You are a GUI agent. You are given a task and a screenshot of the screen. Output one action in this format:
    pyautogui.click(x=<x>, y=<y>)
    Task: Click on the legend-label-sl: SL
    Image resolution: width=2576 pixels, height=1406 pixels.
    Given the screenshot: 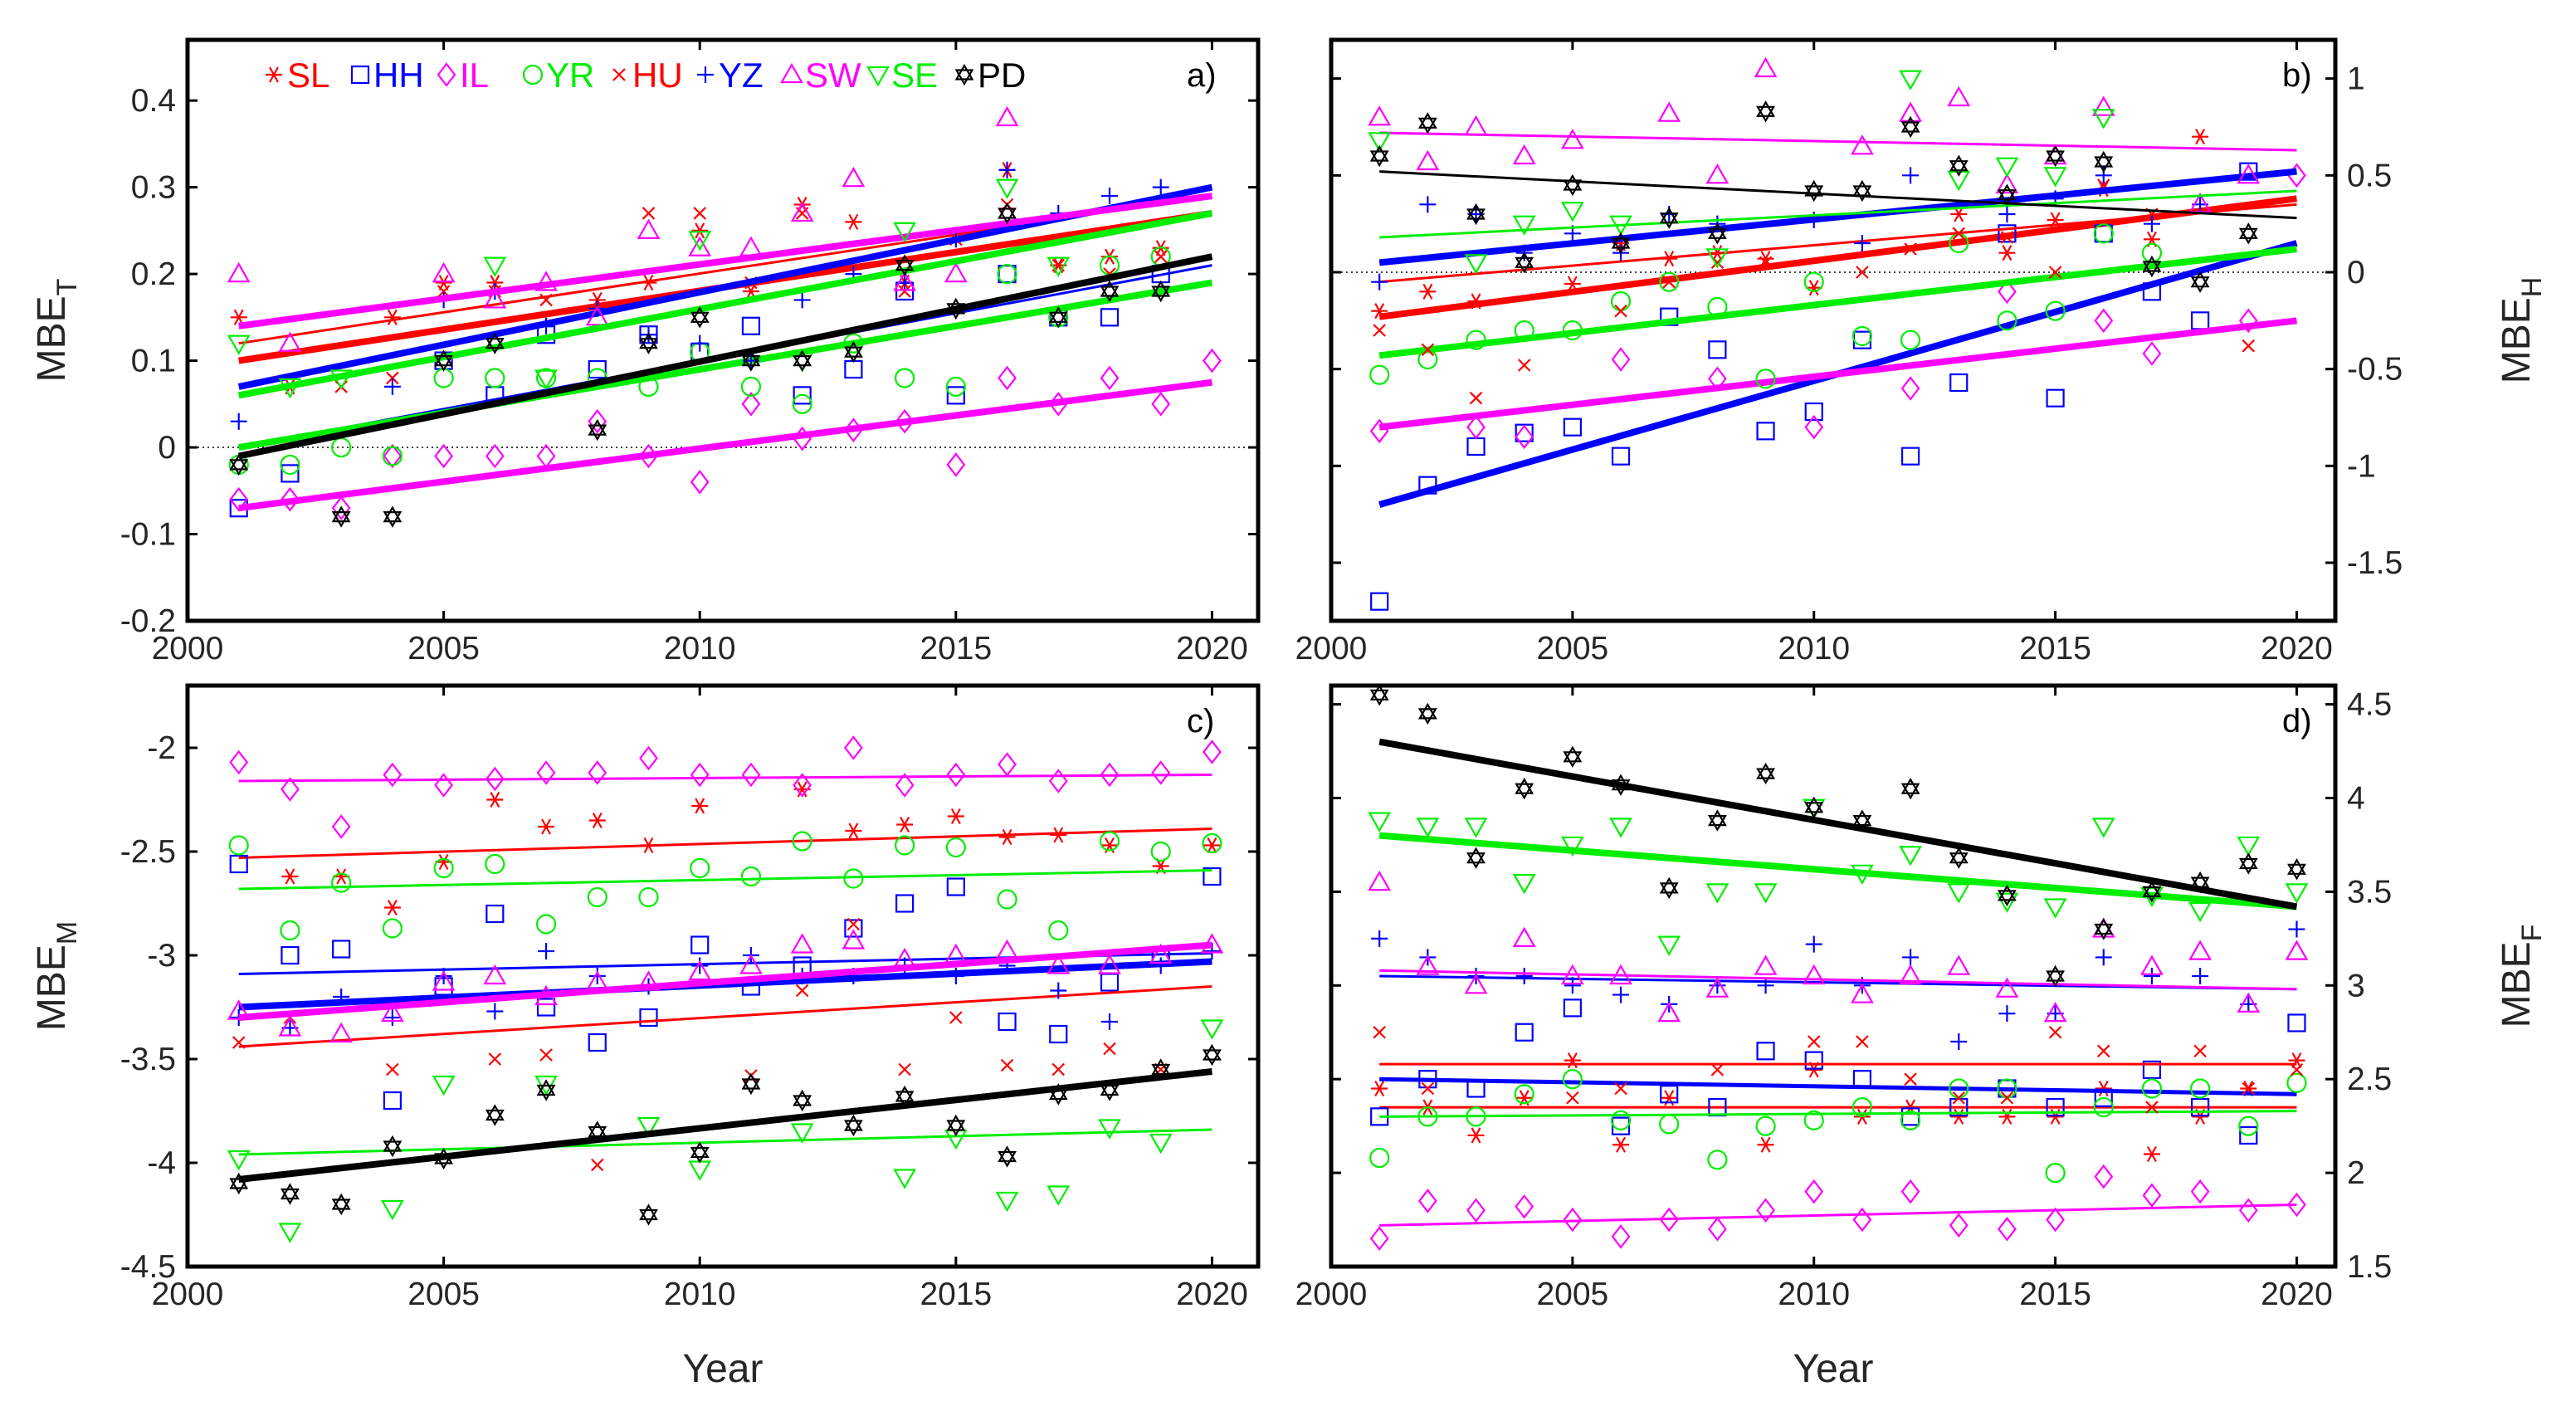 What is the action you would take?
    pyautogui.click(x=308, y=75)
    